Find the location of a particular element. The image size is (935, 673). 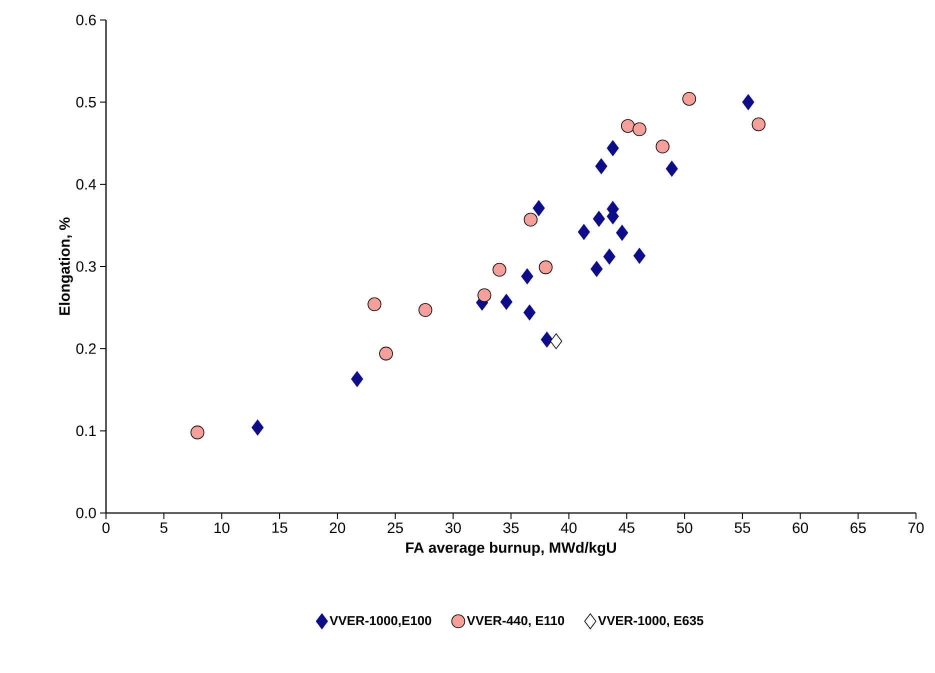

x-tick-label: 65 is located at coordinates (858, 528).